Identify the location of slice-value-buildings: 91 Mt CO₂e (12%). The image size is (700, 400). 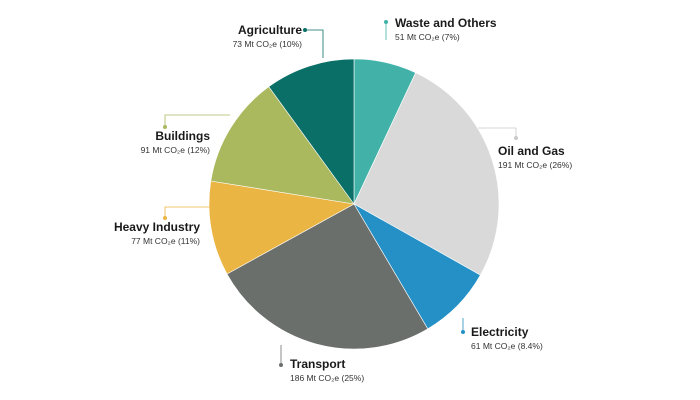
(175, 149).